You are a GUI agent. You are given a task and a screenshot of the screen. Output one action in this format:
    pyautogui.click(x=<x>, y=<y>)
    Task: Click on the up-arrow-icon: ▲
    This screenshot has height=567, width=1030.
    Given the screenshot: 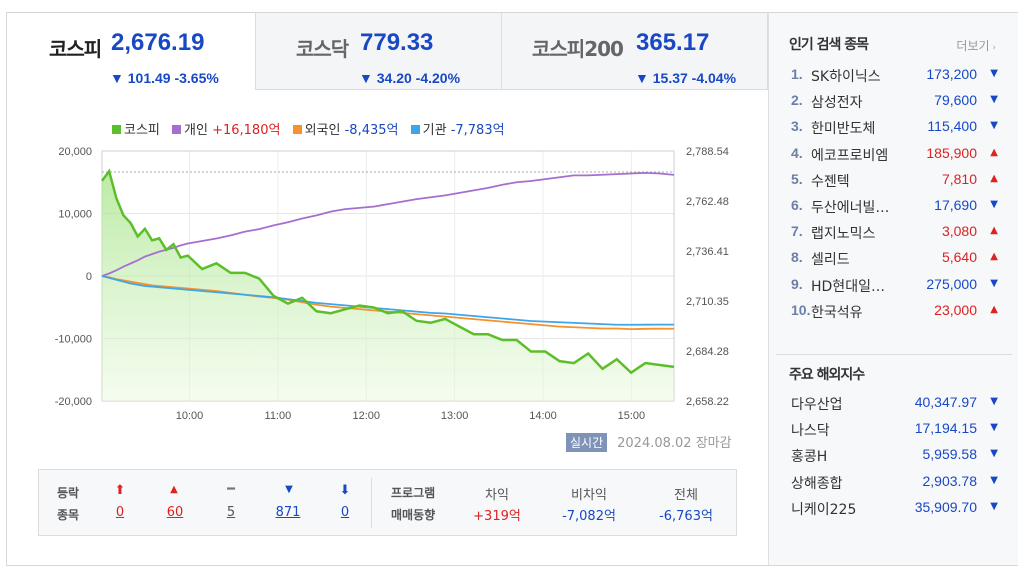 What is the action you would take?
    pyautogui.click(x=994, y=152)
    